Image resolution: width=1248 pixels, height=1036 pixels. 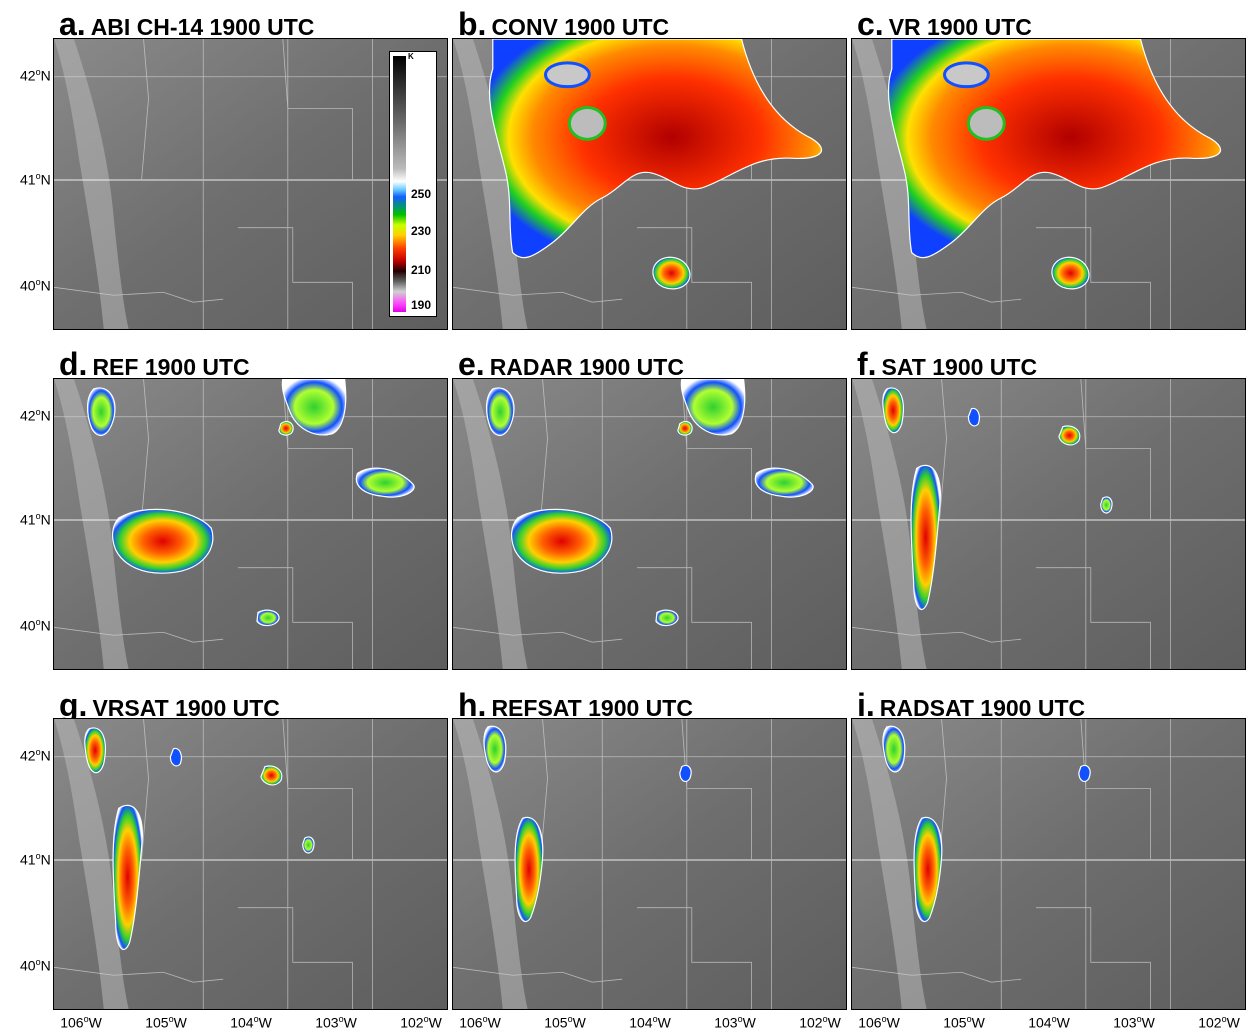 I want to click on panel-title: f. SAT 1900 UTC, so click(x=947, y=364).